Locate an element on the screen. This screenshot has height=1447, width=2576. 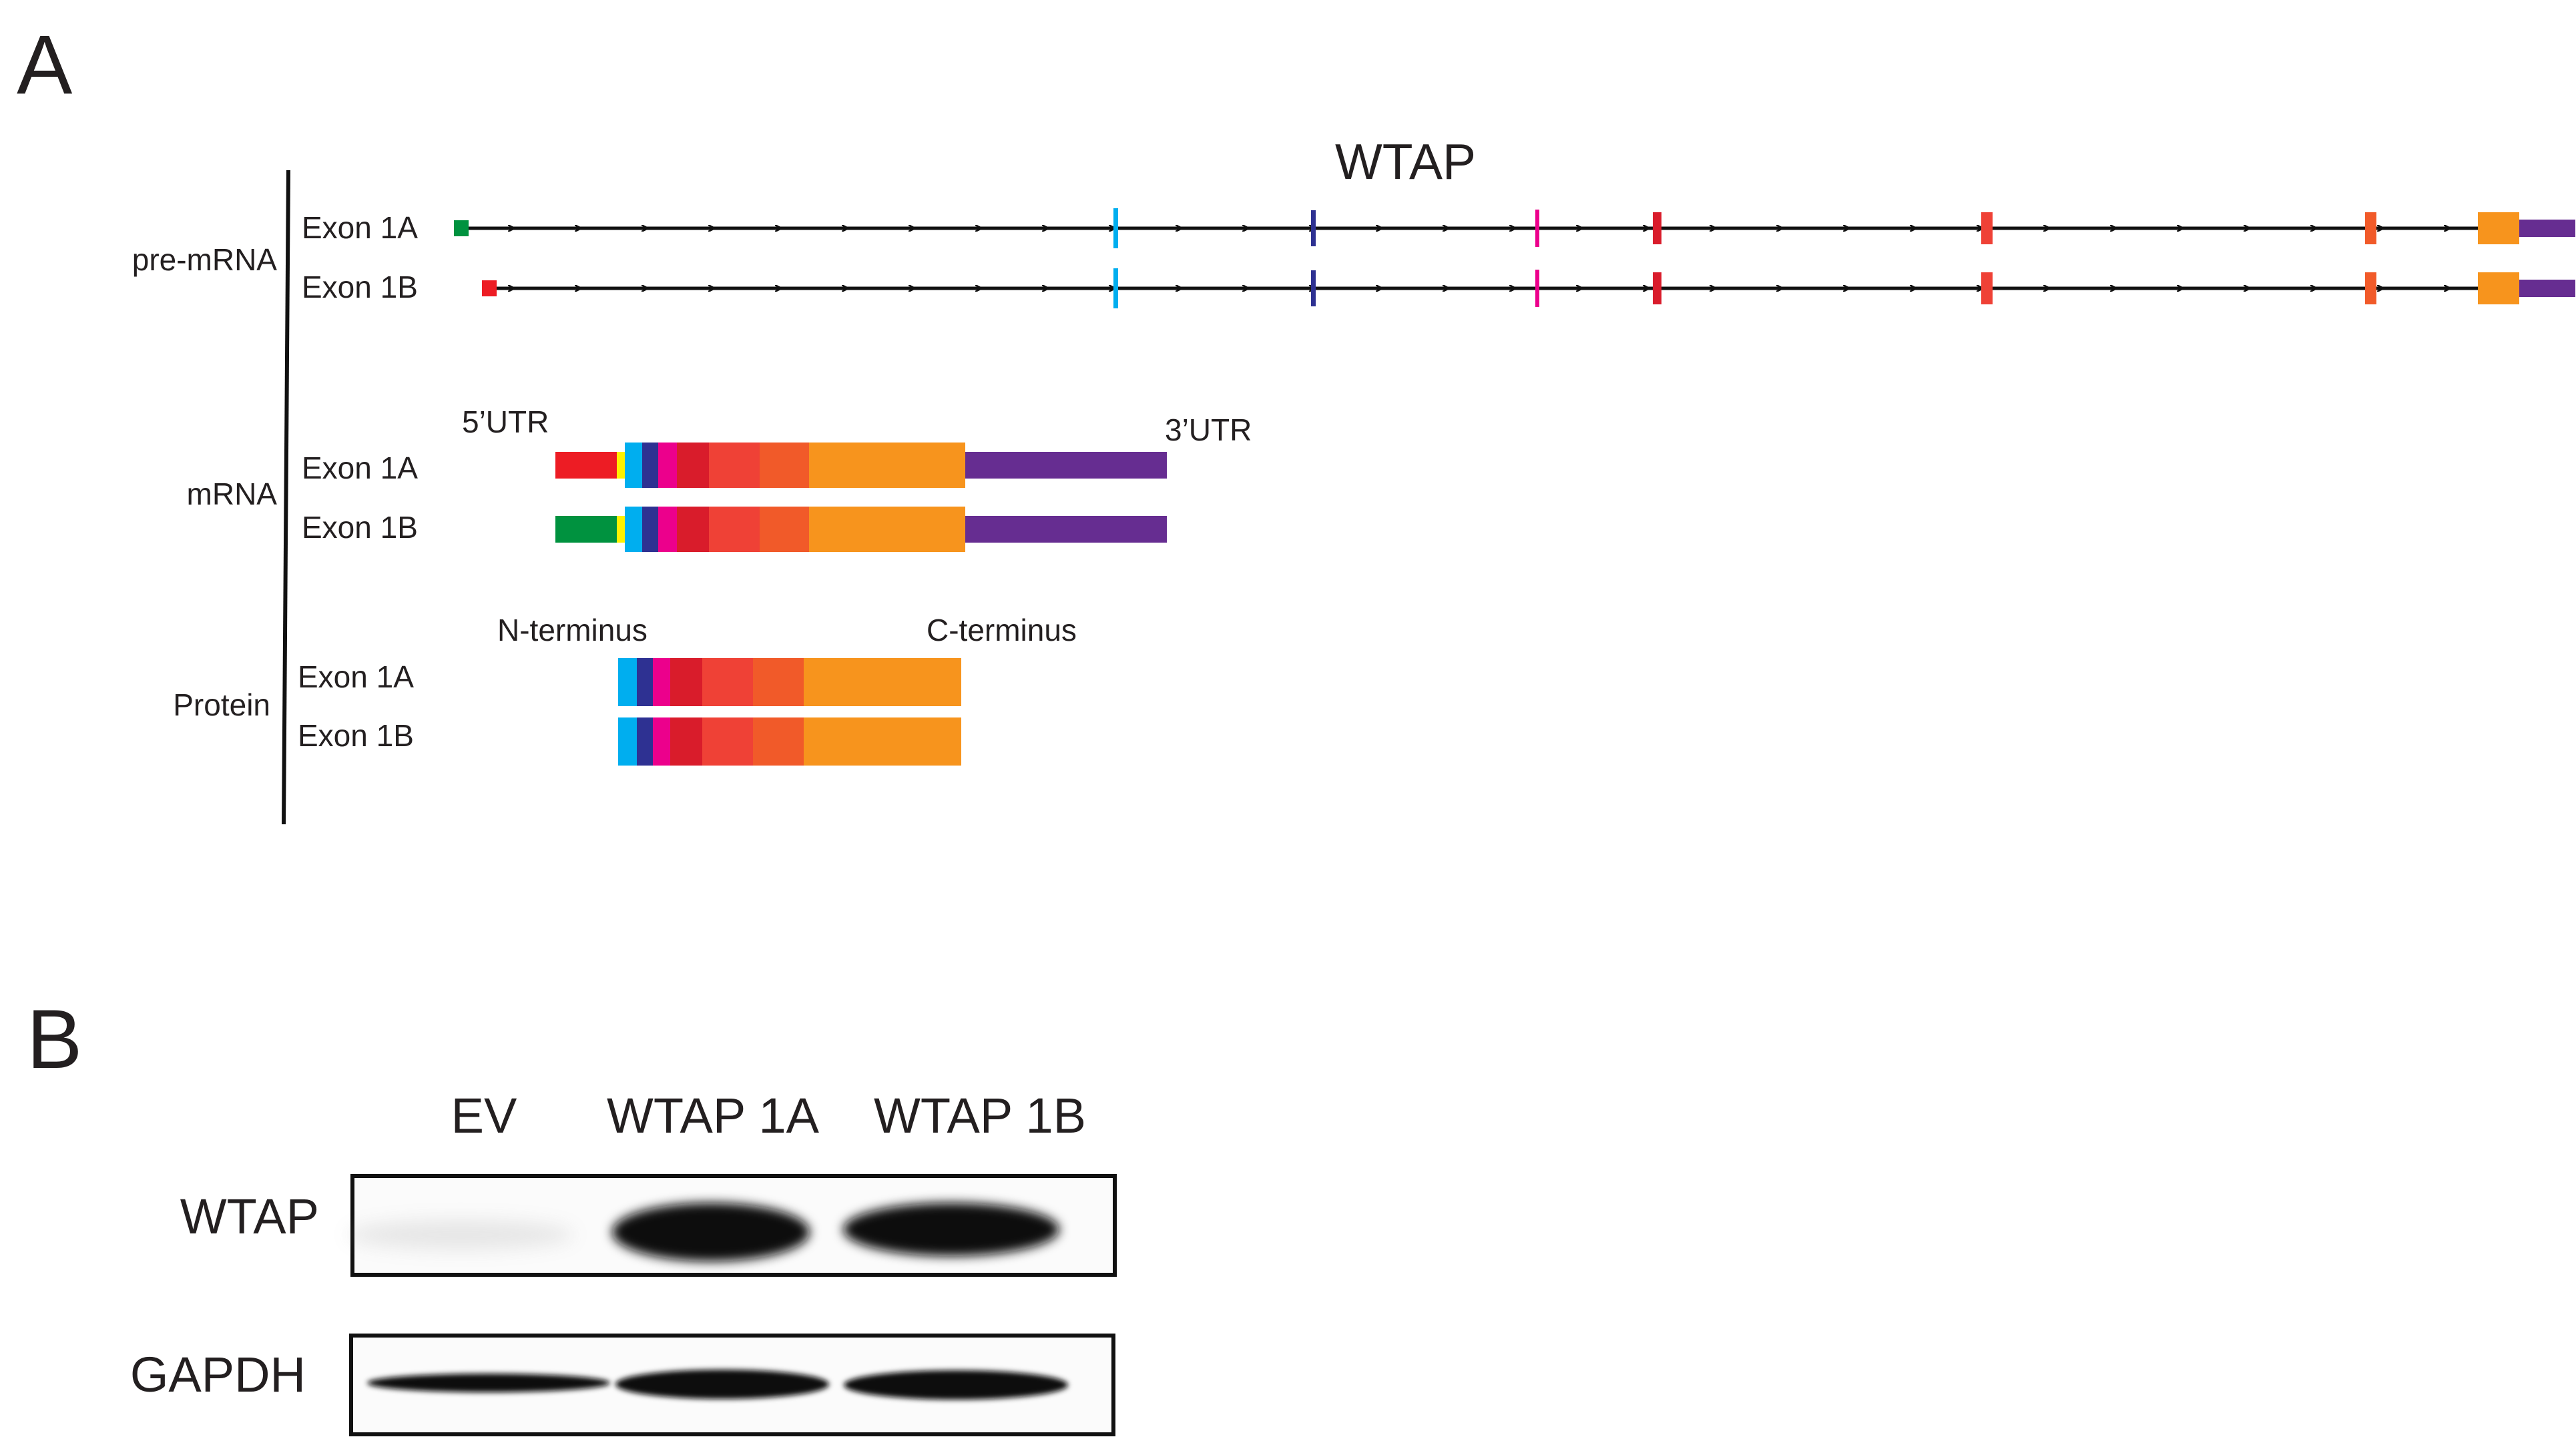
mrna-row-label-1a: Exon 1A is located at coordinates (360, 468).